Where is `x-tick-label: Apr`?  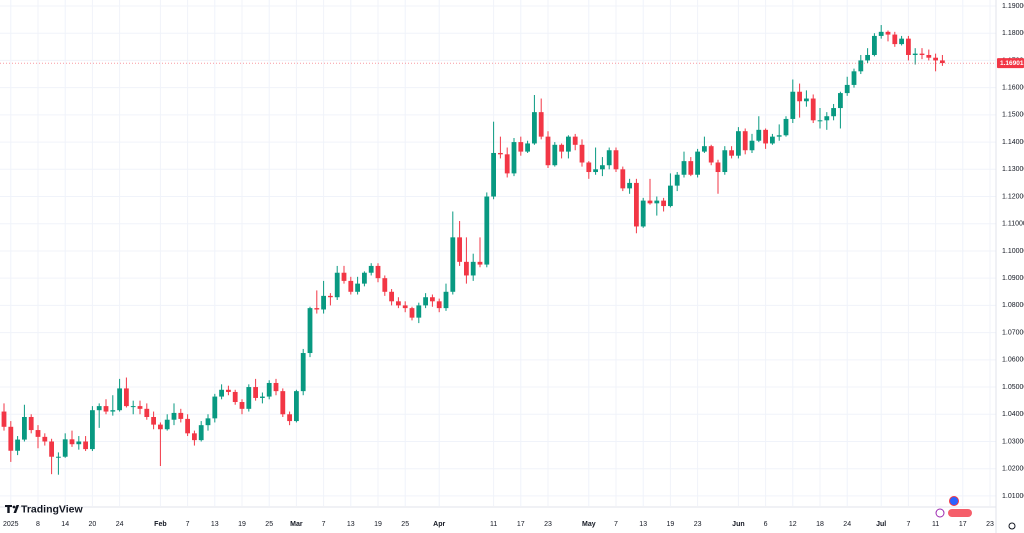
x-tick-label: Apr is located at coordinates (439, 524).